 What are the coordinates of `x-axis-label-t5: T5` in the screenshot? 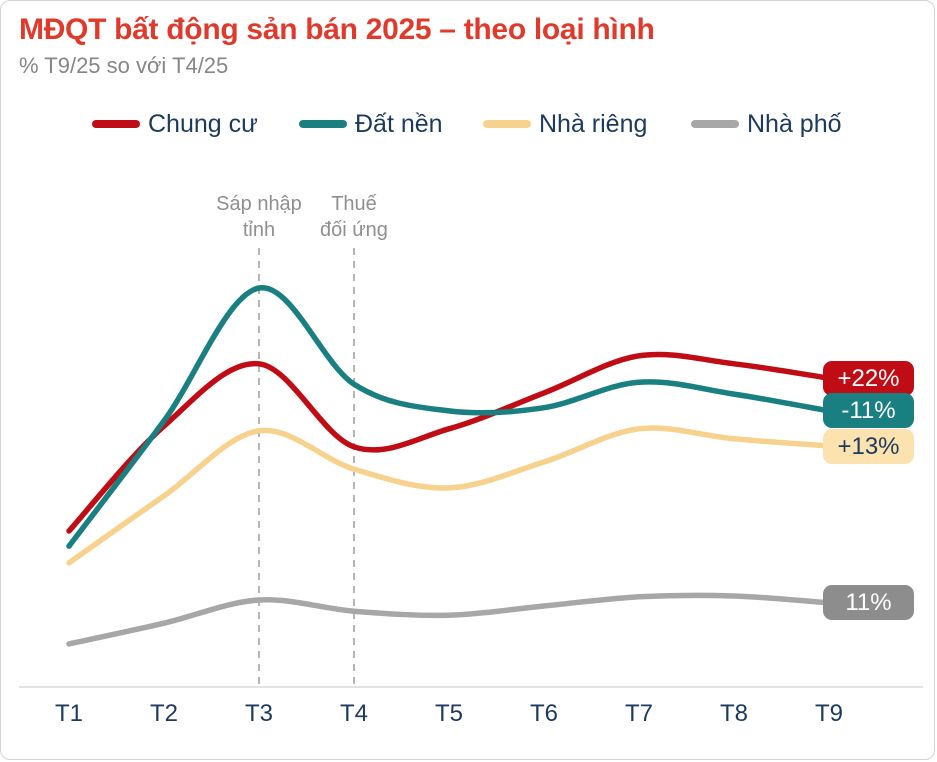 It's located at (448, 713).